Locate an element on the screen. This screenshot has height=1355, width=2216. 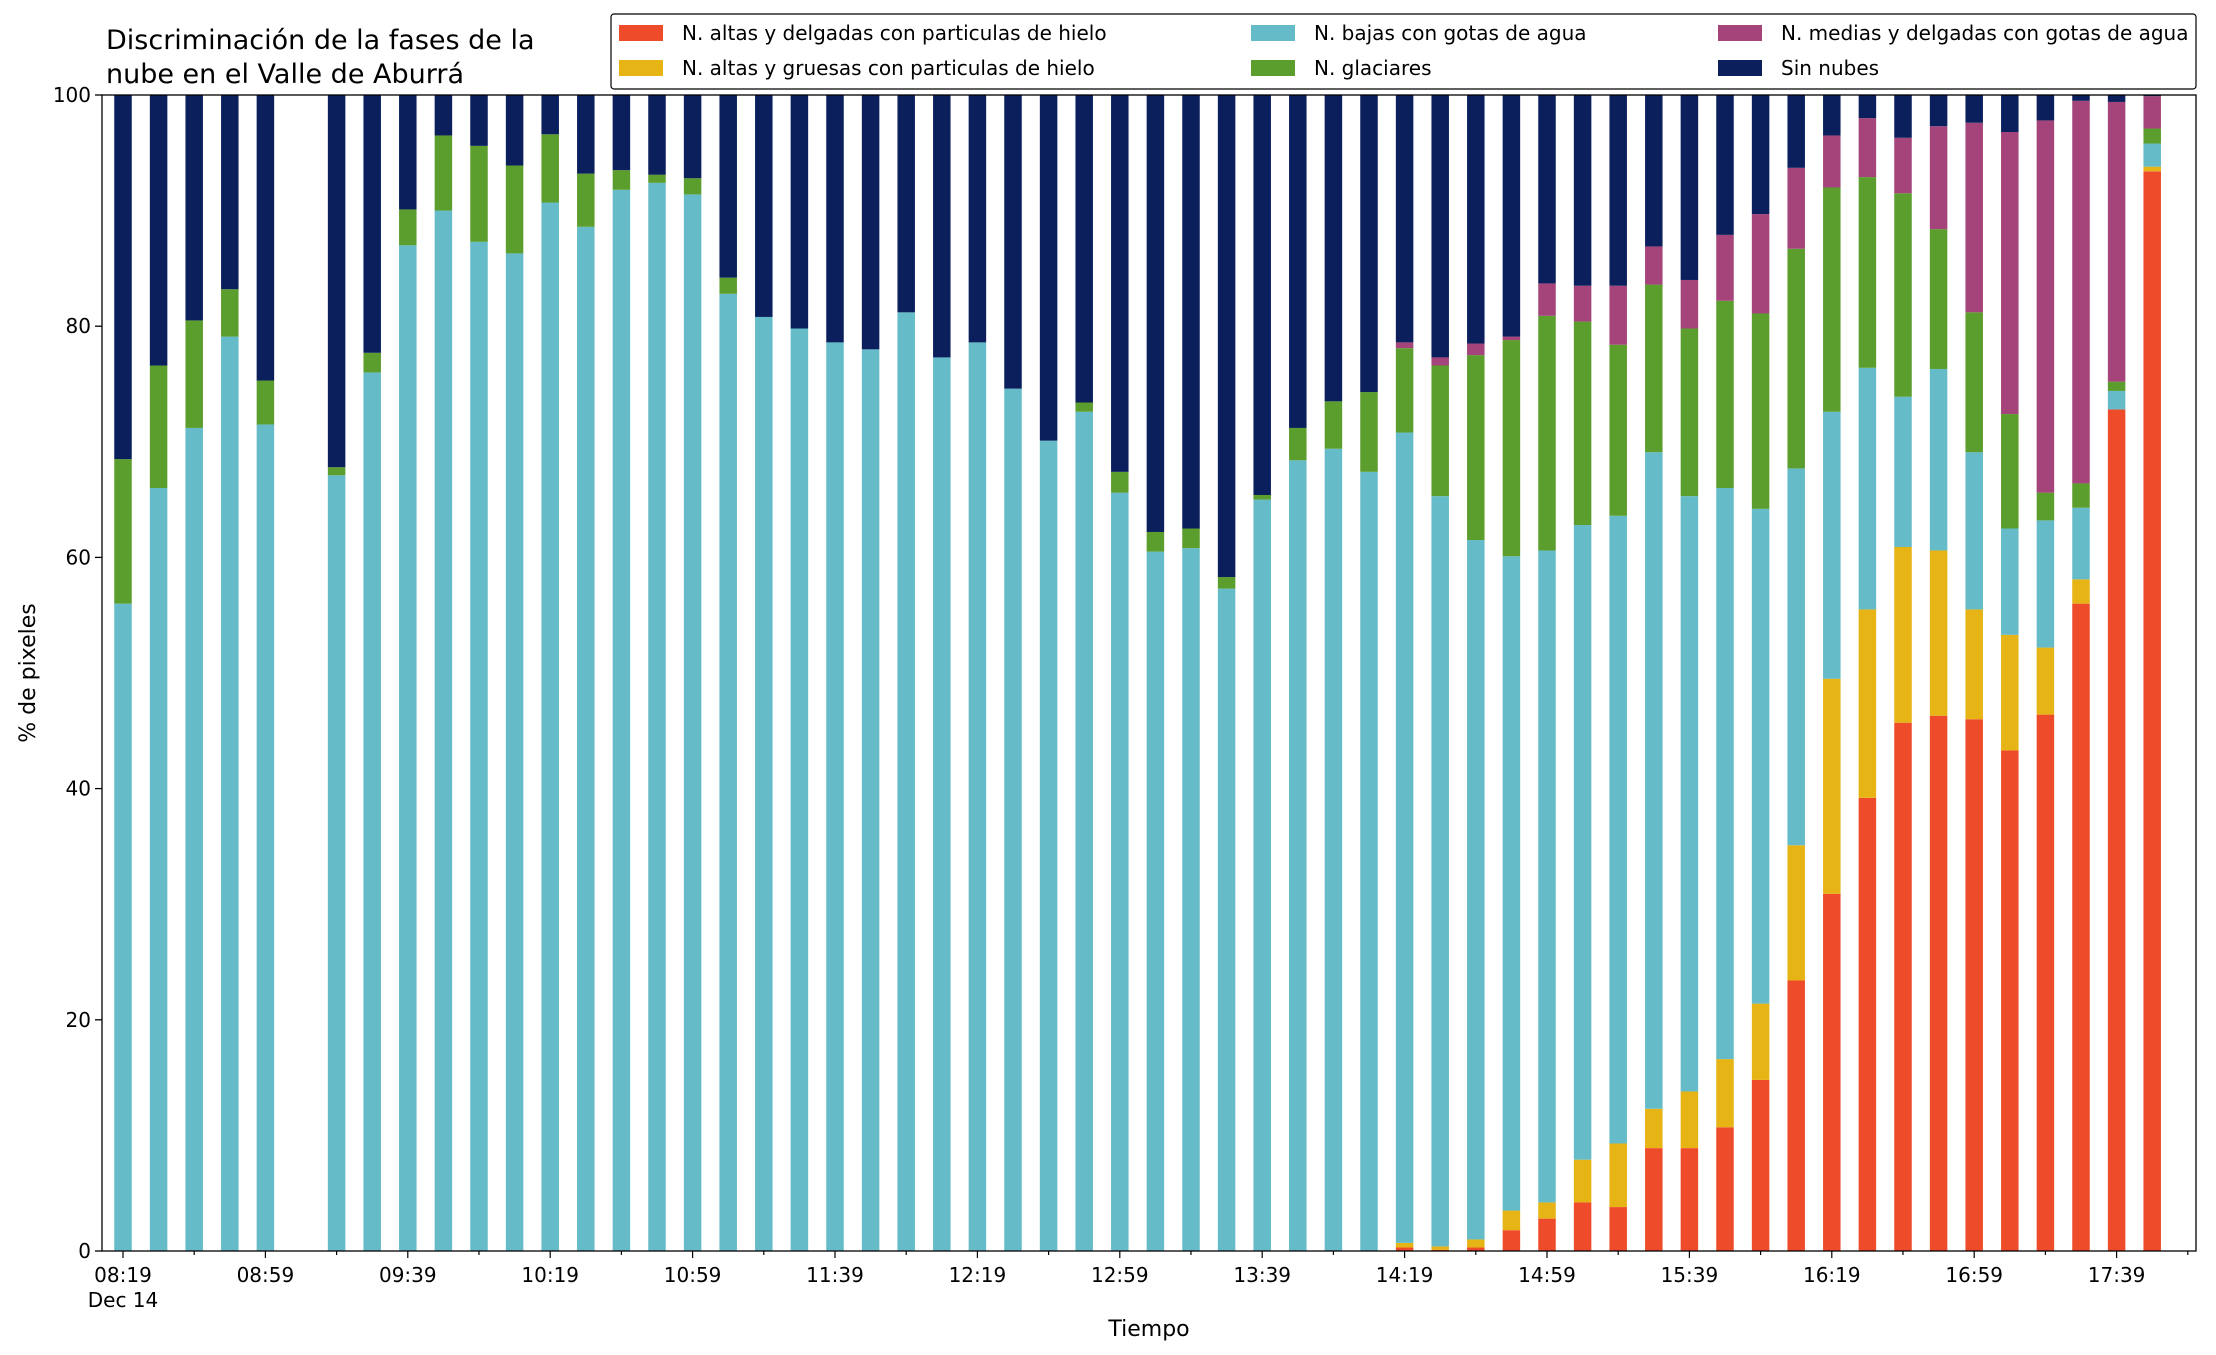
bar-segment-17:39-s3 is located at coordinates (2116, 386).